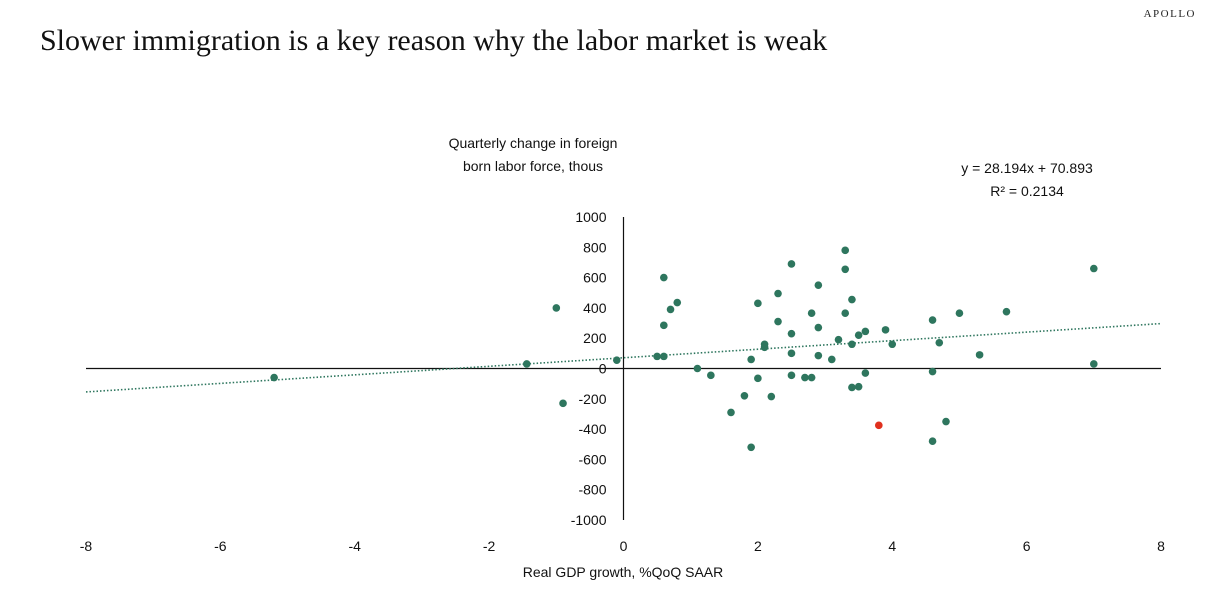 The height and width of the screenshot is (598, 1224). I want to click on x-tick-label: -2, so click(489, 546).